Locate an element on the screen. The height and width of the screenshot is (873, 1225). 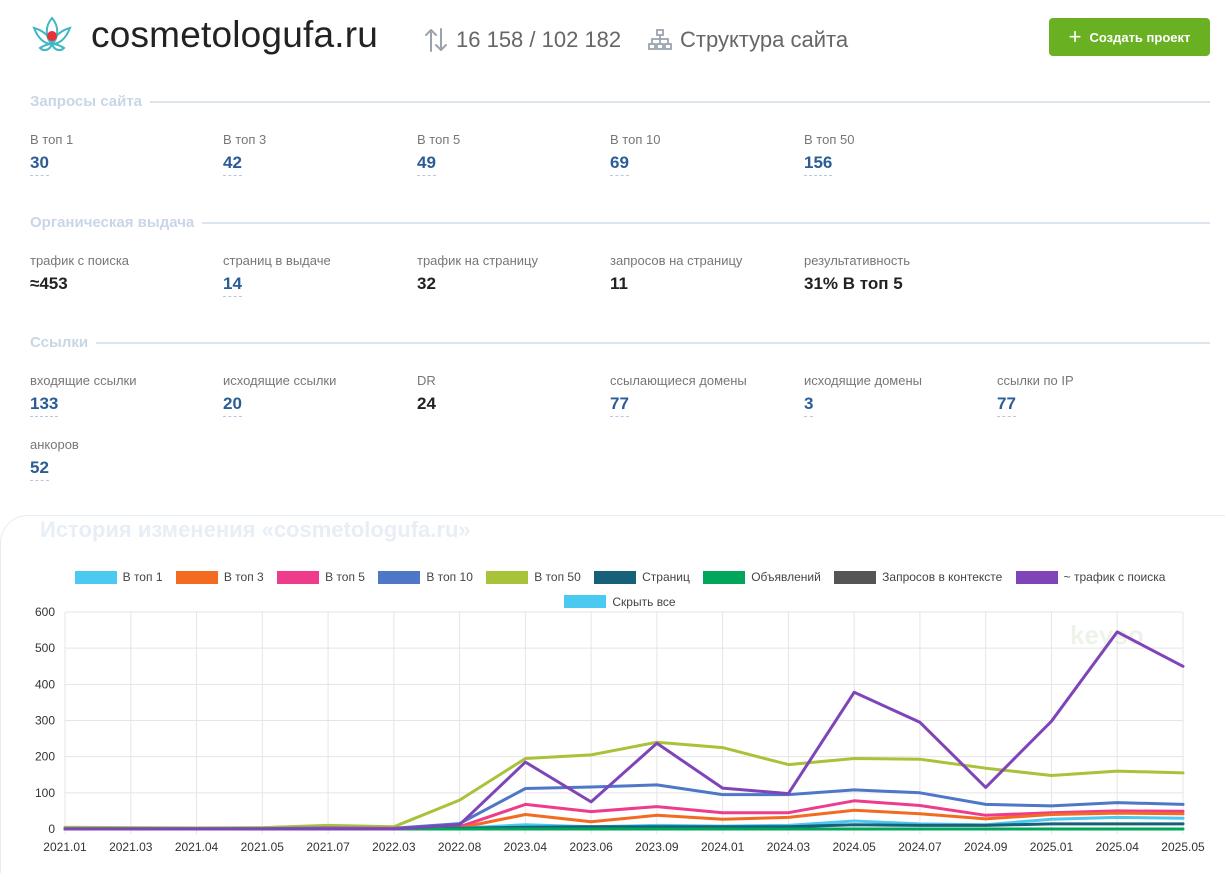
legend-item-context-queries: Запросов в контексте is located at coordinates (918, 577).